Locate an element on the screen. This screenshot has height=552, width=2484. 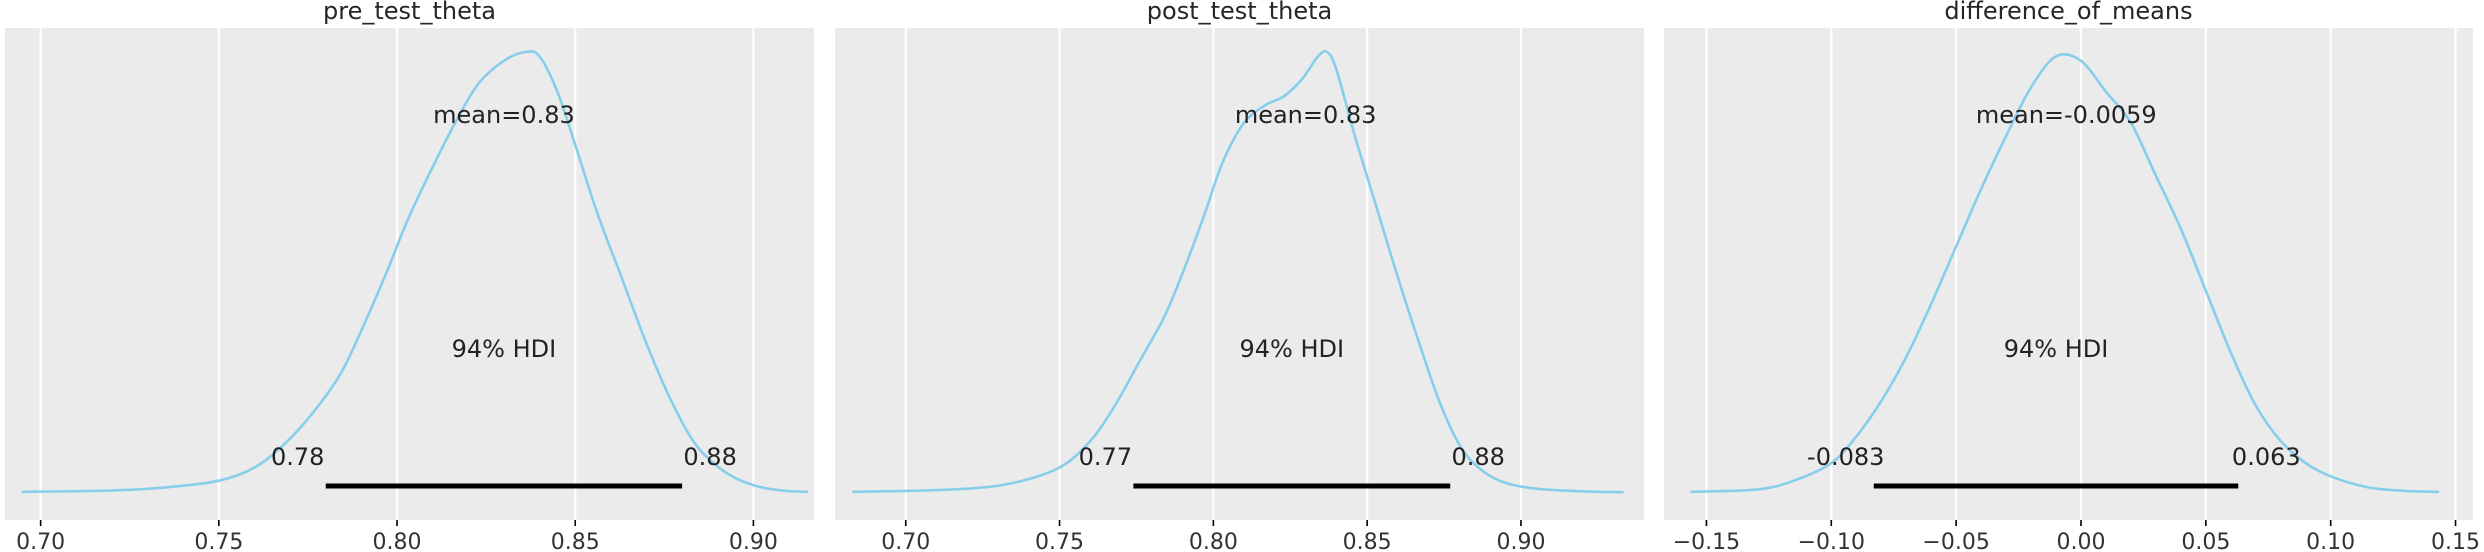
x-axis-ticks: −0.15 −0.10 −0.05 0.00 0.05 0.10 0.15 is located at coordinates (2076, 536).